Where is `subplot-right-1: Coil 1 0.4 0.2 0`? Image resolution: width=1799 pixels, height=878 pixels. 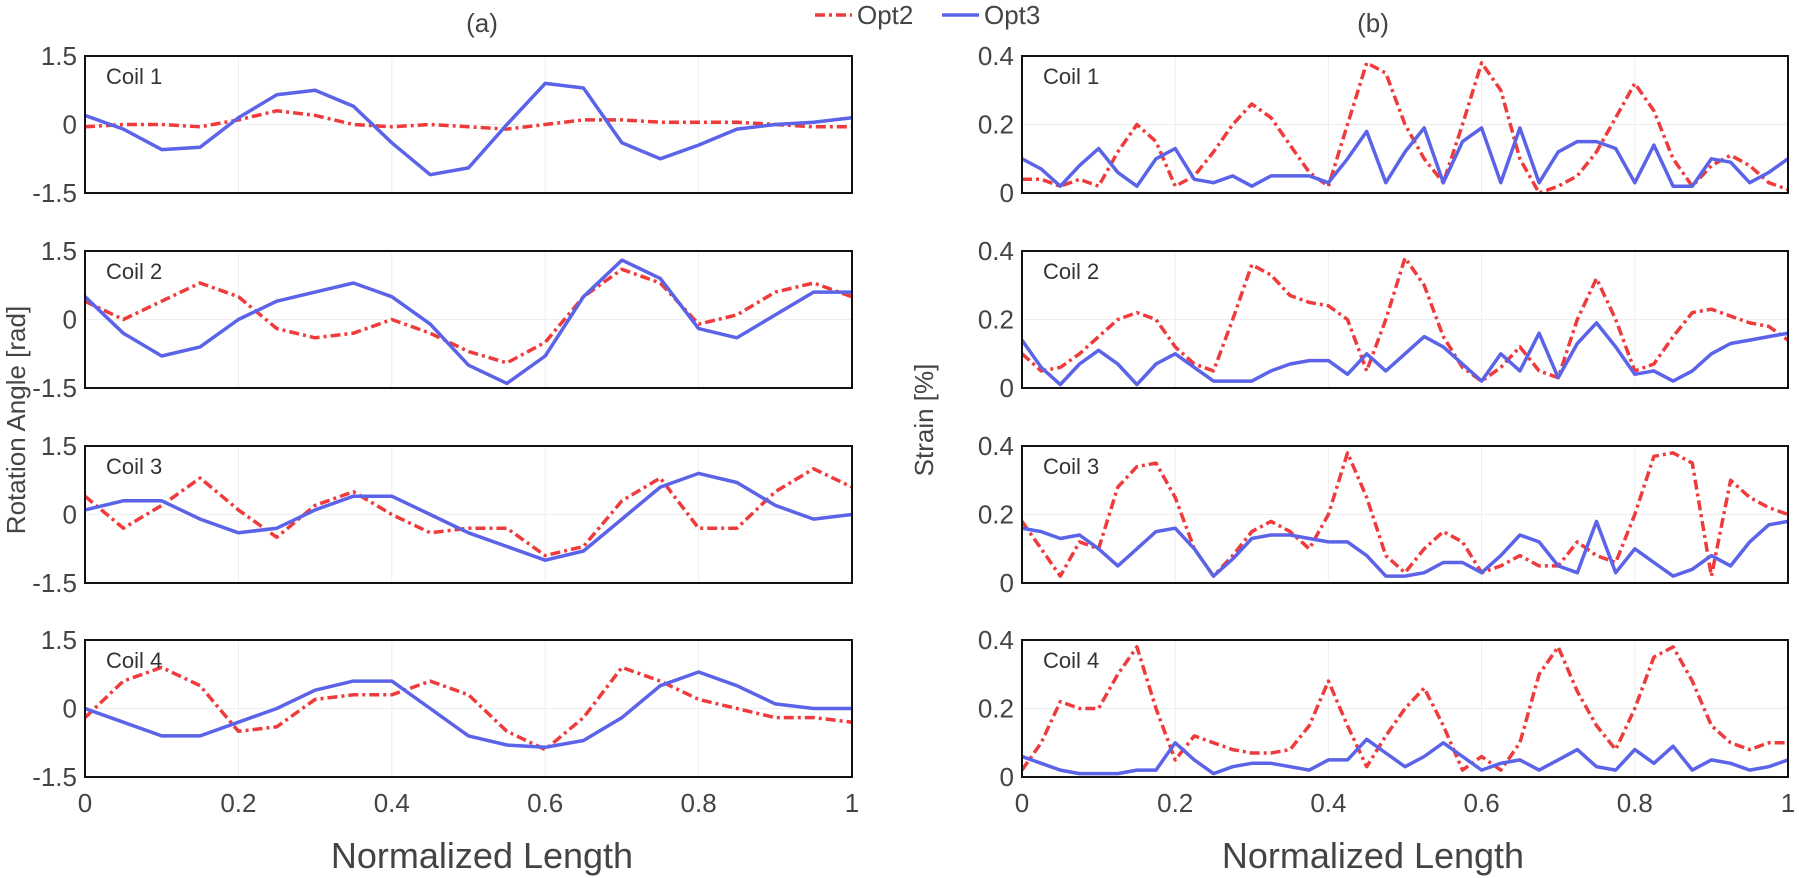
subplot-right-1: Coil 1 0.4 0.2 0 is located at coordinates (1383, 124).